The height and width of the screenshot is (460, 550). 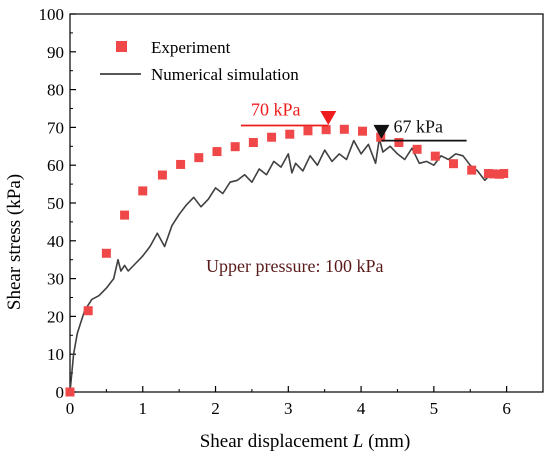 What do you see at coordinates (55, 52) in the screenshot?
I see `y-tick-label: 90` at bounding box center [55, 52].